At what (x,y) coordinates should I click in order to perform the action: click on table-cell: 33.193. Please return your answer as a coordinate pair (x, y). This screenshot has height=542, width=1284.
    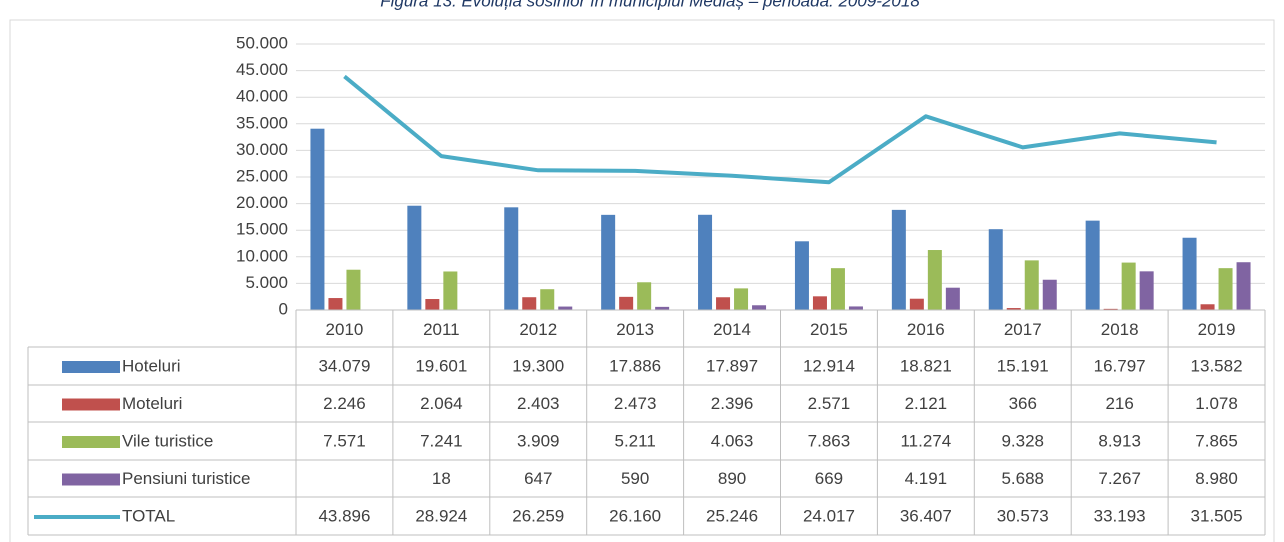
    Looking at the image, I should click on (1120, 515).